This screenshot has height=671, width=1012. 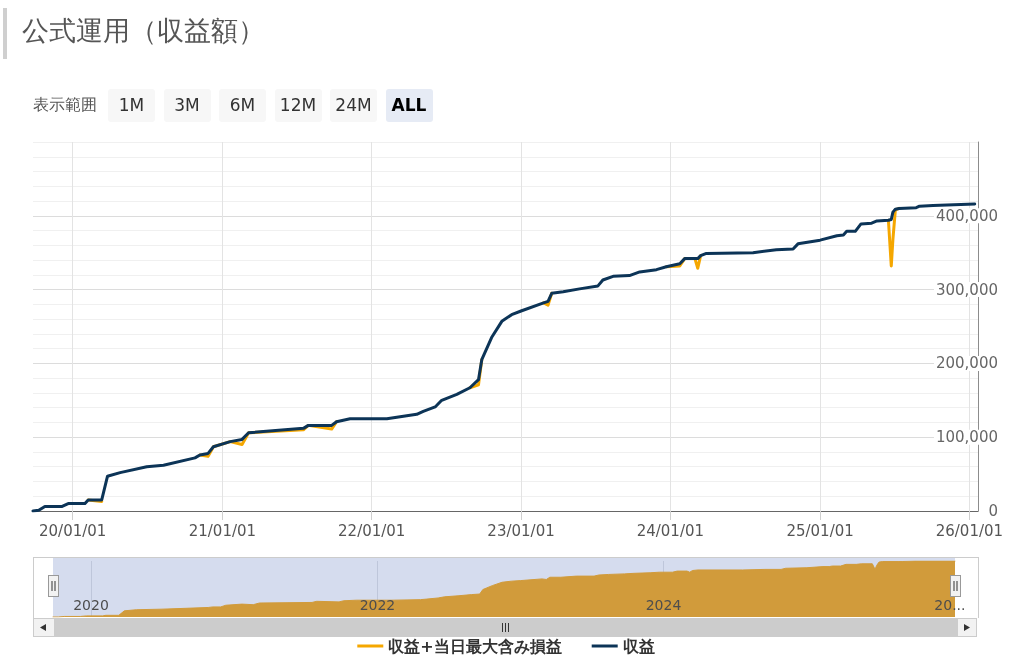 I want to click on legend-label: 収益+当日最大含み損益, so click(x=475, y=646).